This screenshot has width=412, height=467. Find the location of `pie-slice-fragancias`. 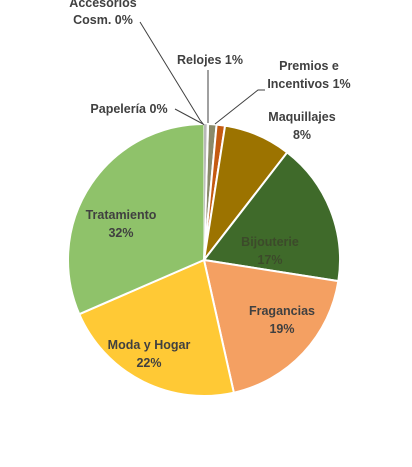

pie-slice-fragancias is located at coordinates (271, 326).